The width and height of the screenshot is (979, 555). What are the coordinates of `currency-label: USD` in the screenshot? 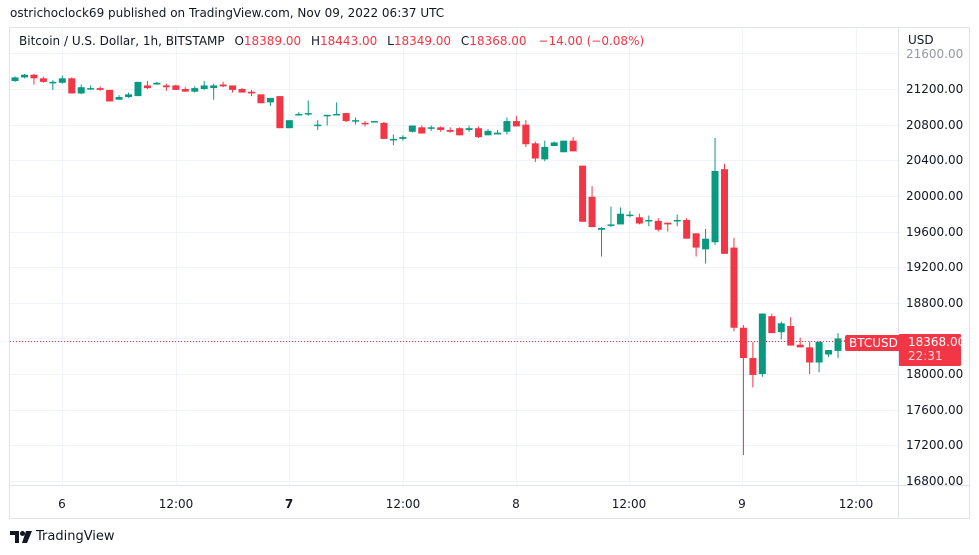 It's located at (921, 40).